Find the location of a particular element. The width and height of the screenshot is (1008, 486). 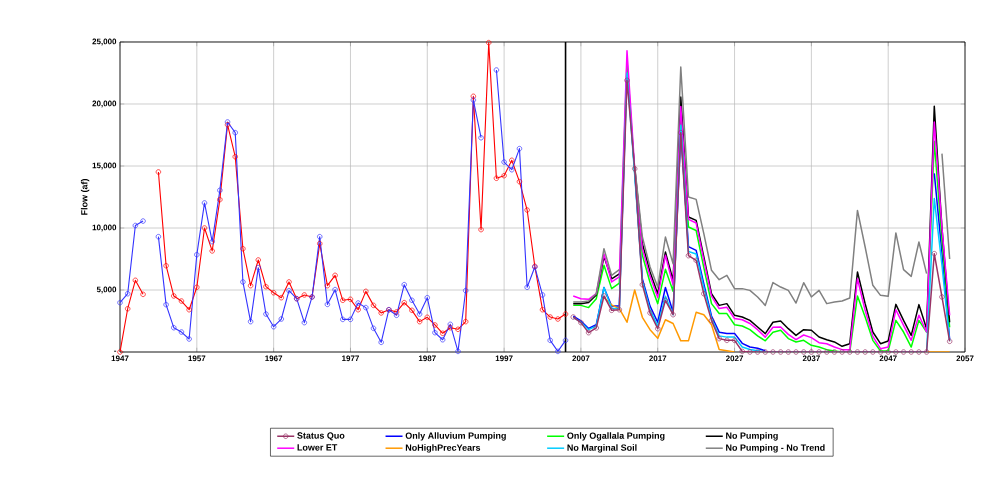

y-axis-title: Flow (af) is located at coordinates (85, 197).